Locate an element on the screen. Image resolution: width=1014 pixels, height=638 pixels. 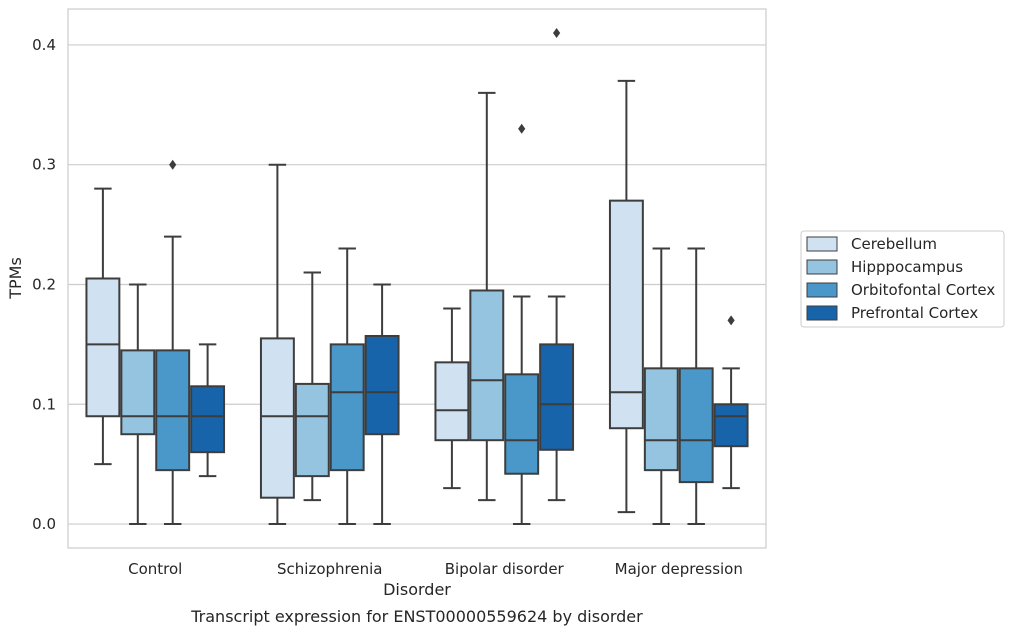
legend-item: Prefrontal Cortex is located at coordinates (892, 313).